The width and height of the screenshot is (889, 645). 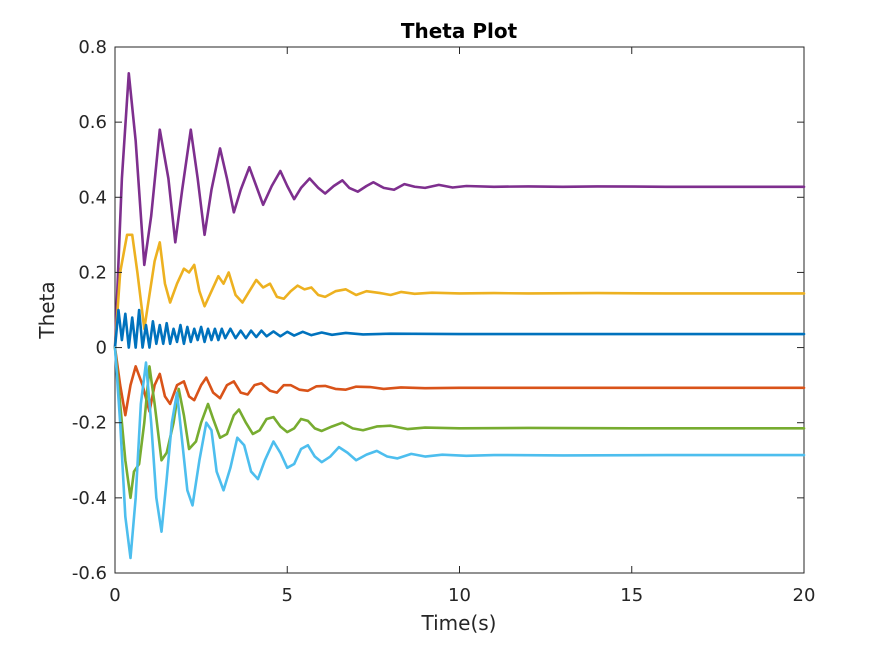 I want to click on y-tick-label: -0.4, so click(x=89, y=498).